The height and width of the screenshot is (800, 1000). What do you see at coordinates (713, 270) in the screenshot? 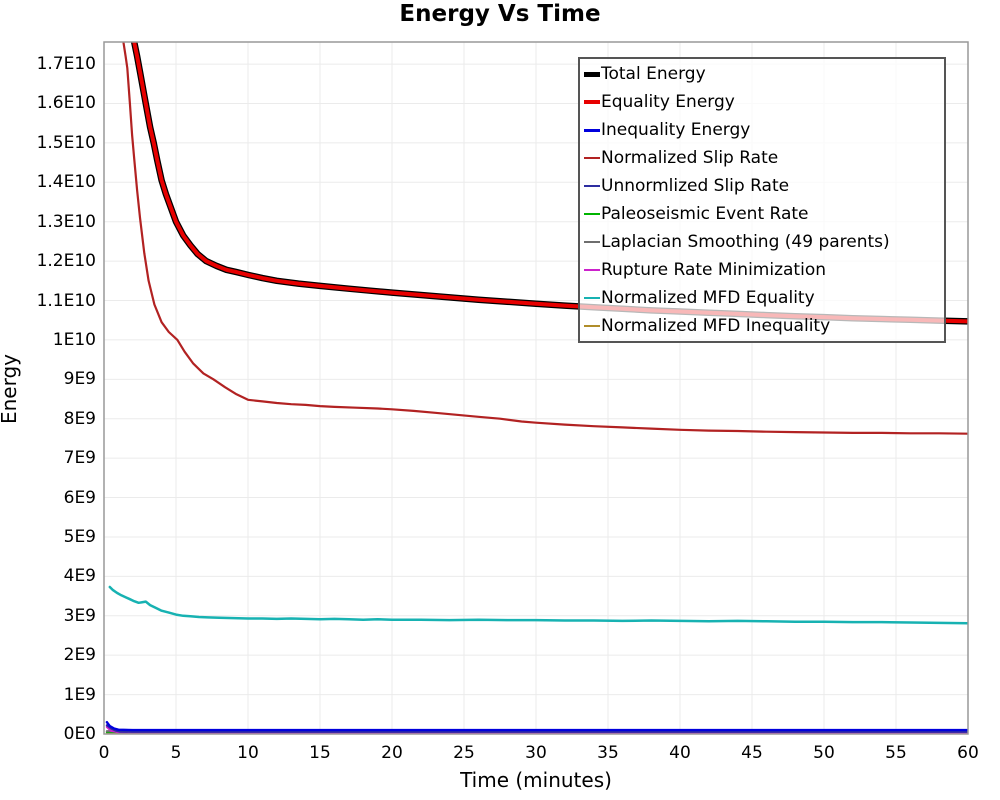
I see `legend-label: Rupture Rate Minimization` at bounding box center [713, 270].